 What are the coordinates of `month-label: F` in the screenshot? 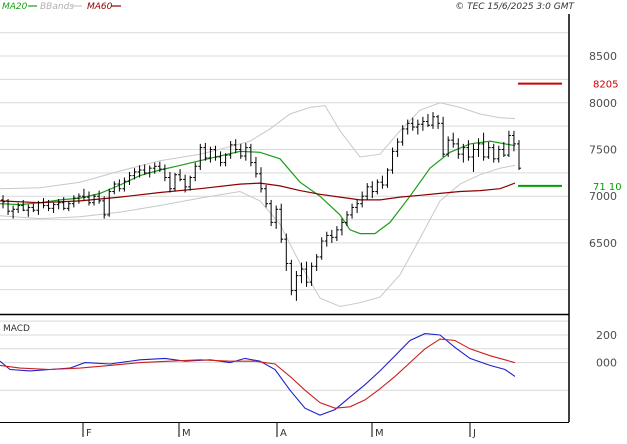 It's located at (89, 433).